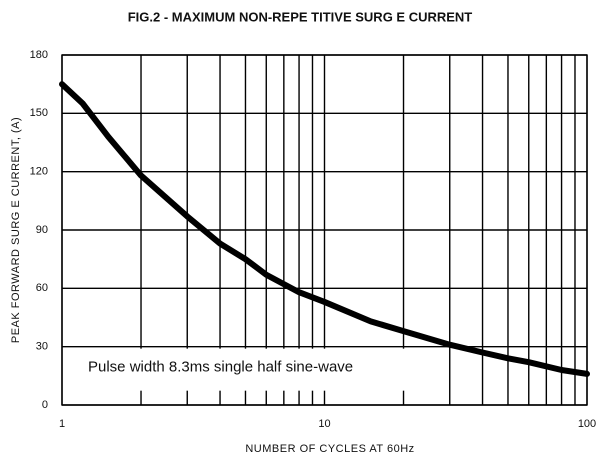  I want to click on y-tick-label: 0, so click(45, 405).